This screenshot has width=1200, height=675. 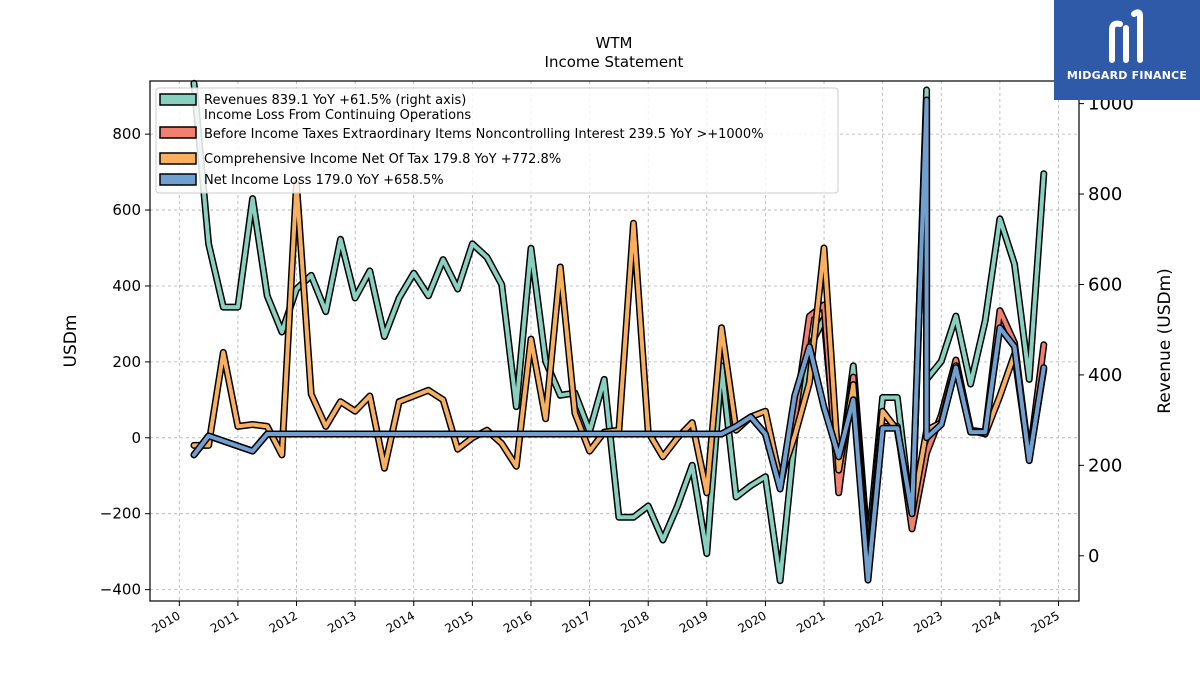 What do you see at coordinates (1165, 341) in the screenshot?
I see `y-axis-right-label: Revenue (USDm)` at bounding box center [1165, 341].